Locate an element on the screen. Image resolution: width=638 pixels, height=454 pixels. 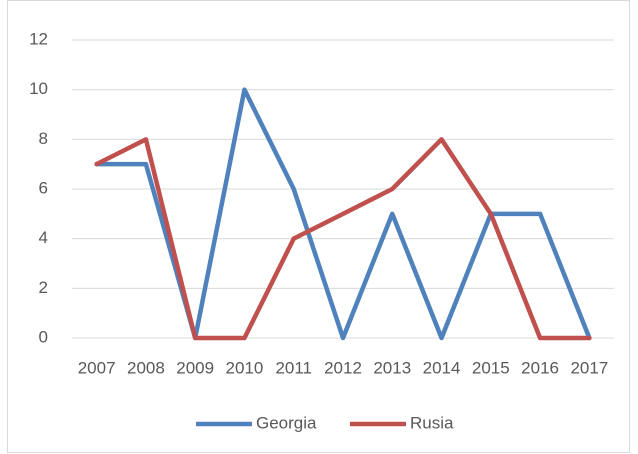
y-tick-label: 0 is located at coordinates (43, 336).